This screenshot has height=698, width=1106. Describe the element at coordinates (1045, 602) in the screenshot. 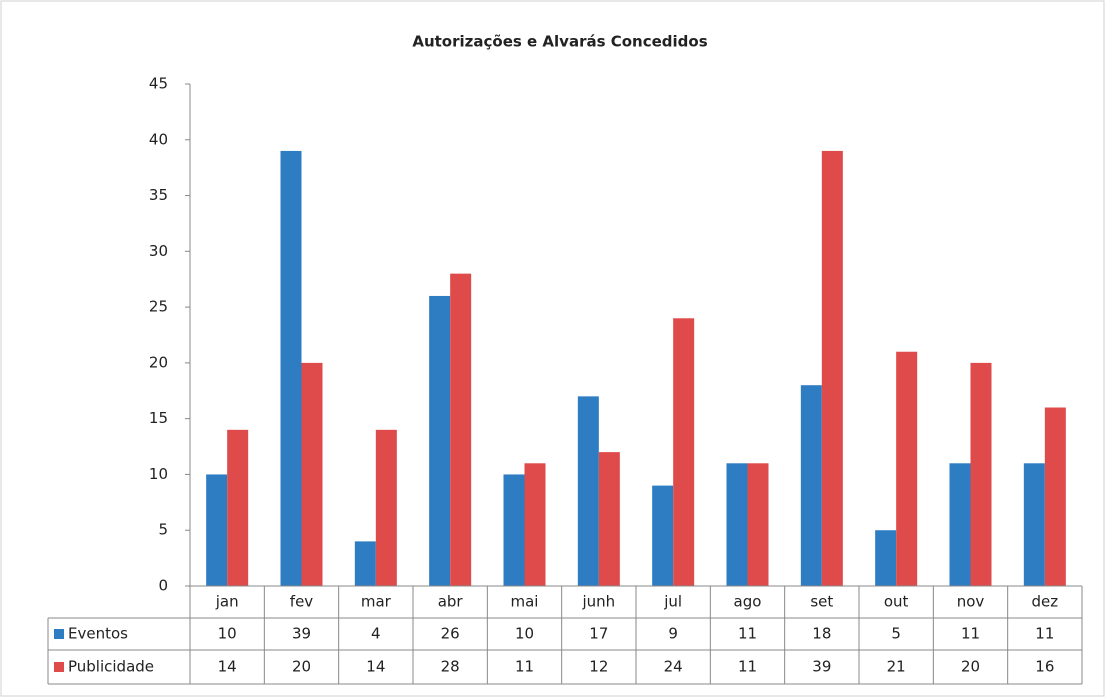

I see `x-tick-label: dez` at that location.